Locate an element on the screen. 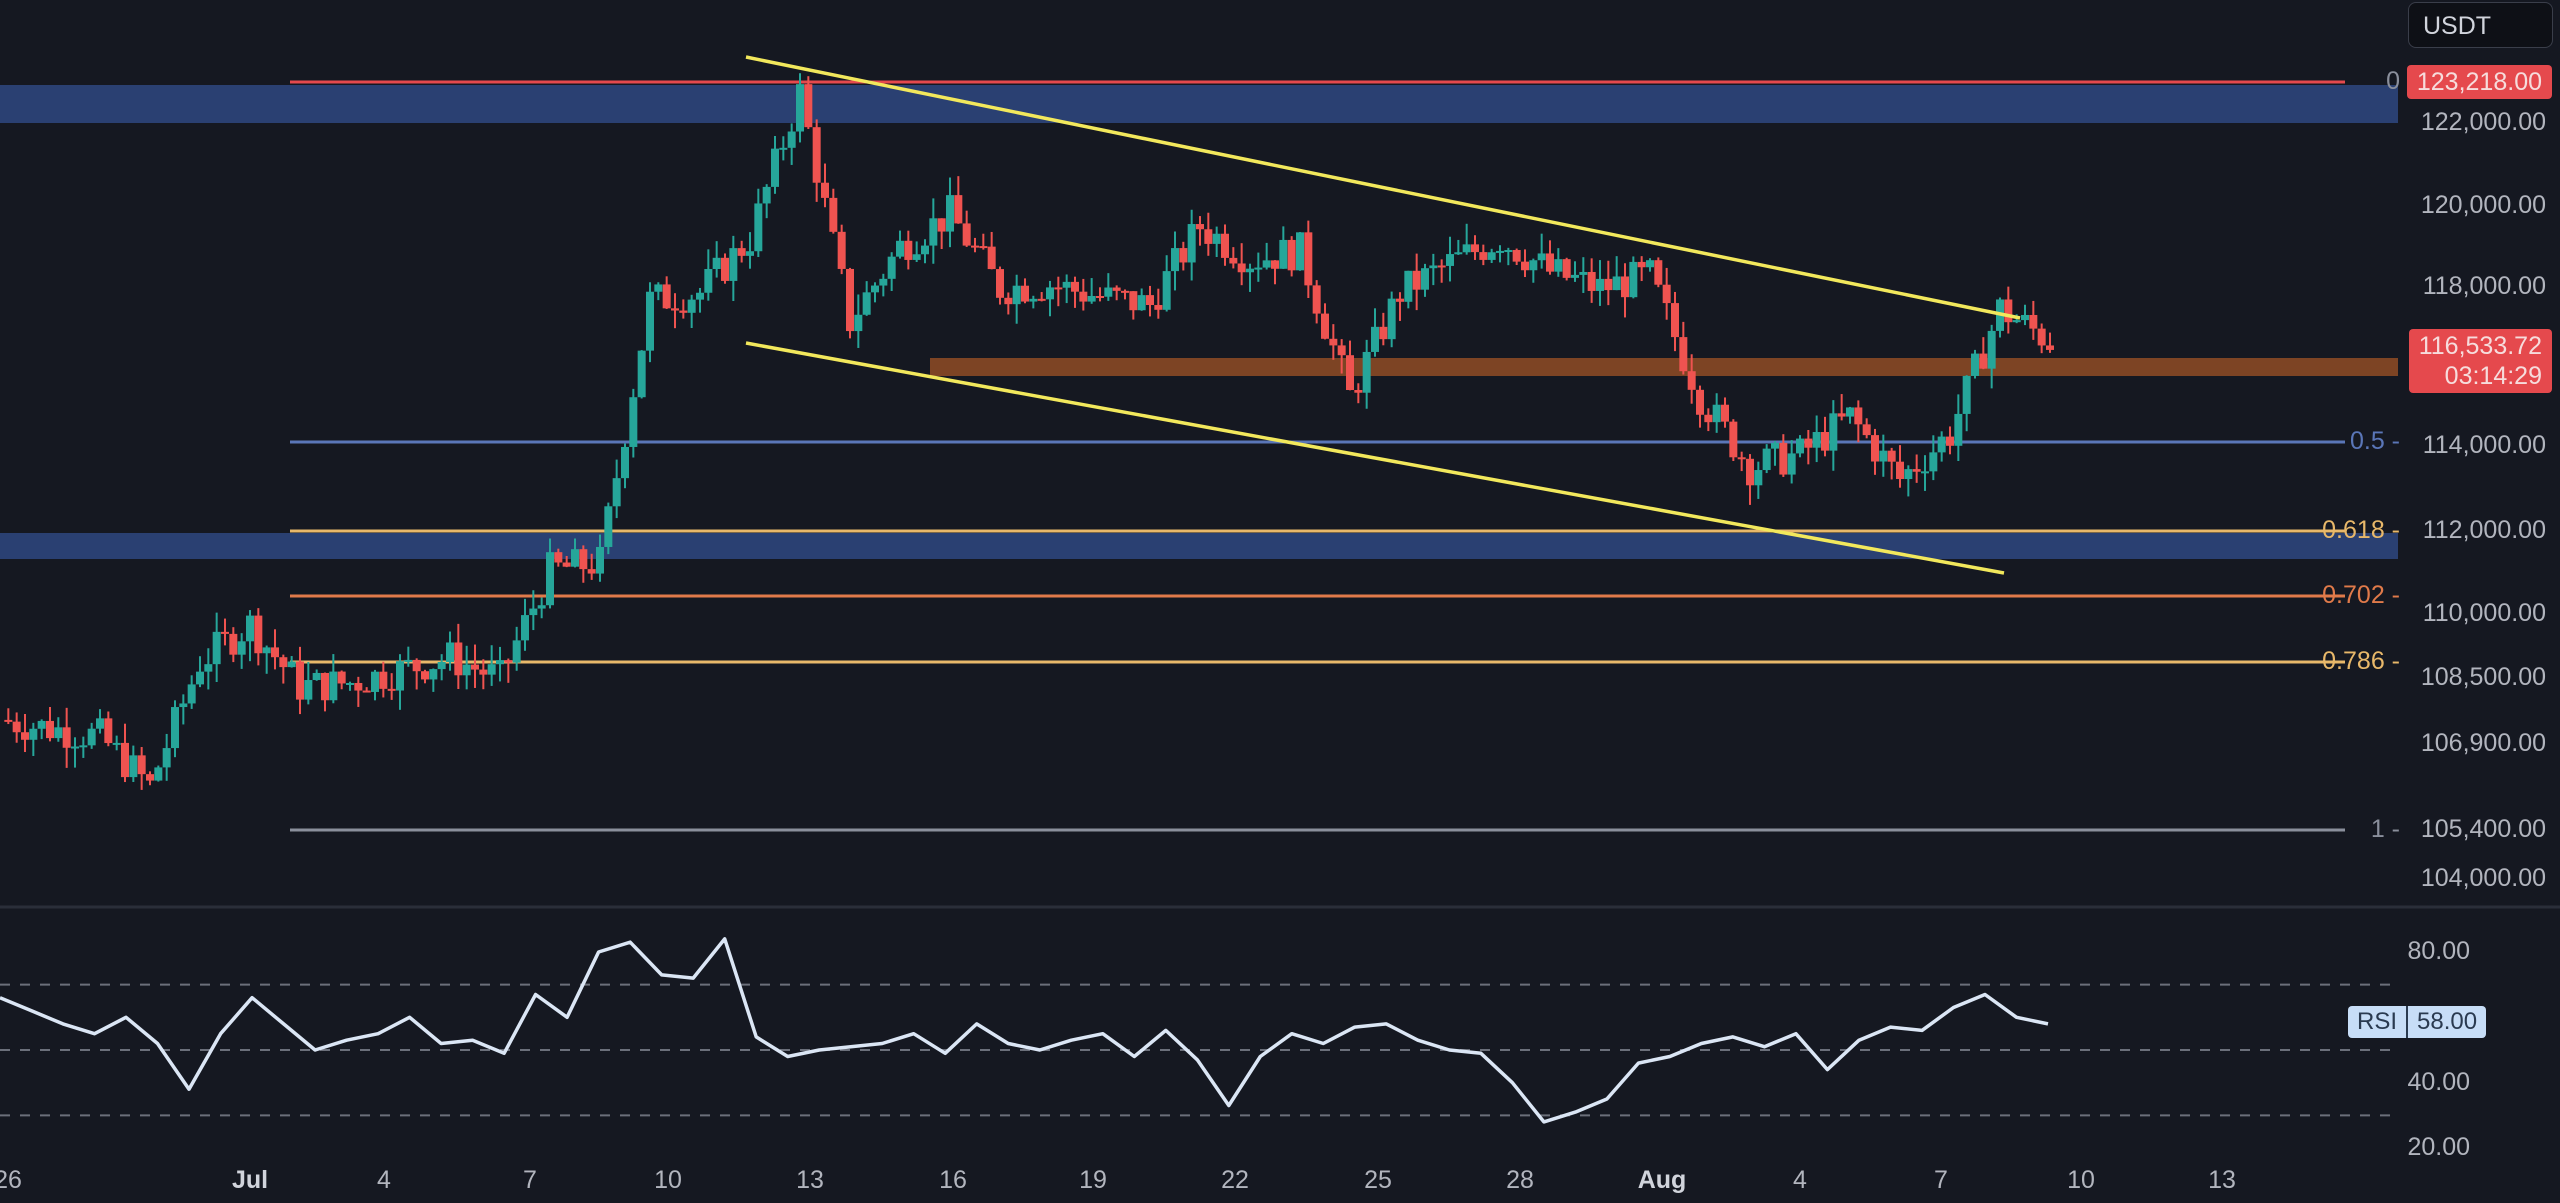  demand-zone is located at coordinates (1199, 546).